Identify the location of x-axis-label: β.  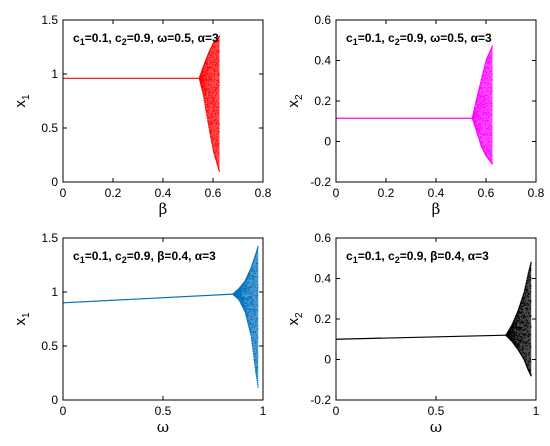
(436, 209).